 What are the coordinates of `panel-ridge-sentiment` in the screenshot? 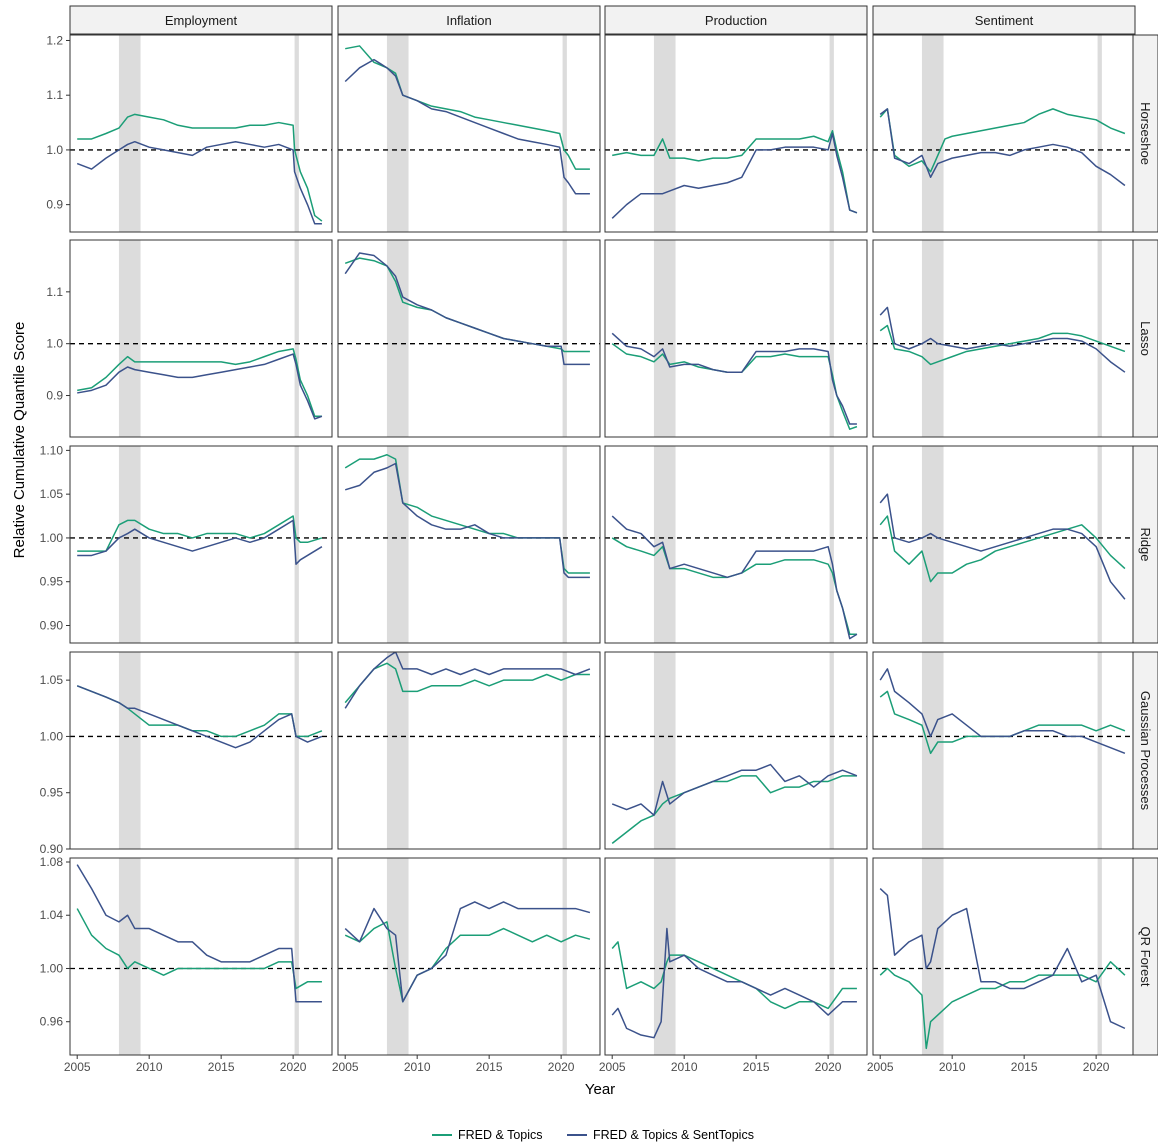 It's located at (1004, 544).